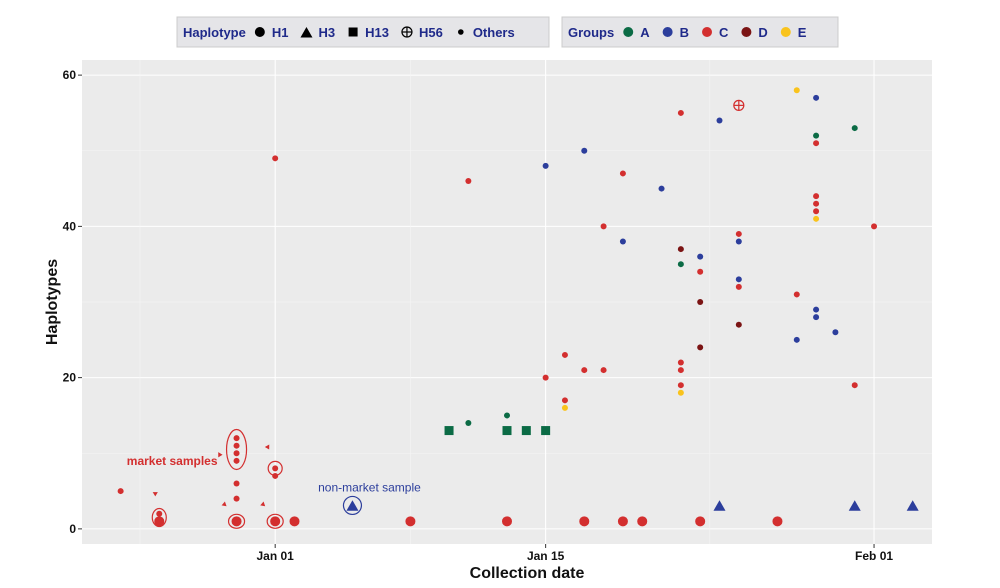 This screenshot has width=1000, height=588. I want to click on y-tick-label: 60, so click(70, 75).